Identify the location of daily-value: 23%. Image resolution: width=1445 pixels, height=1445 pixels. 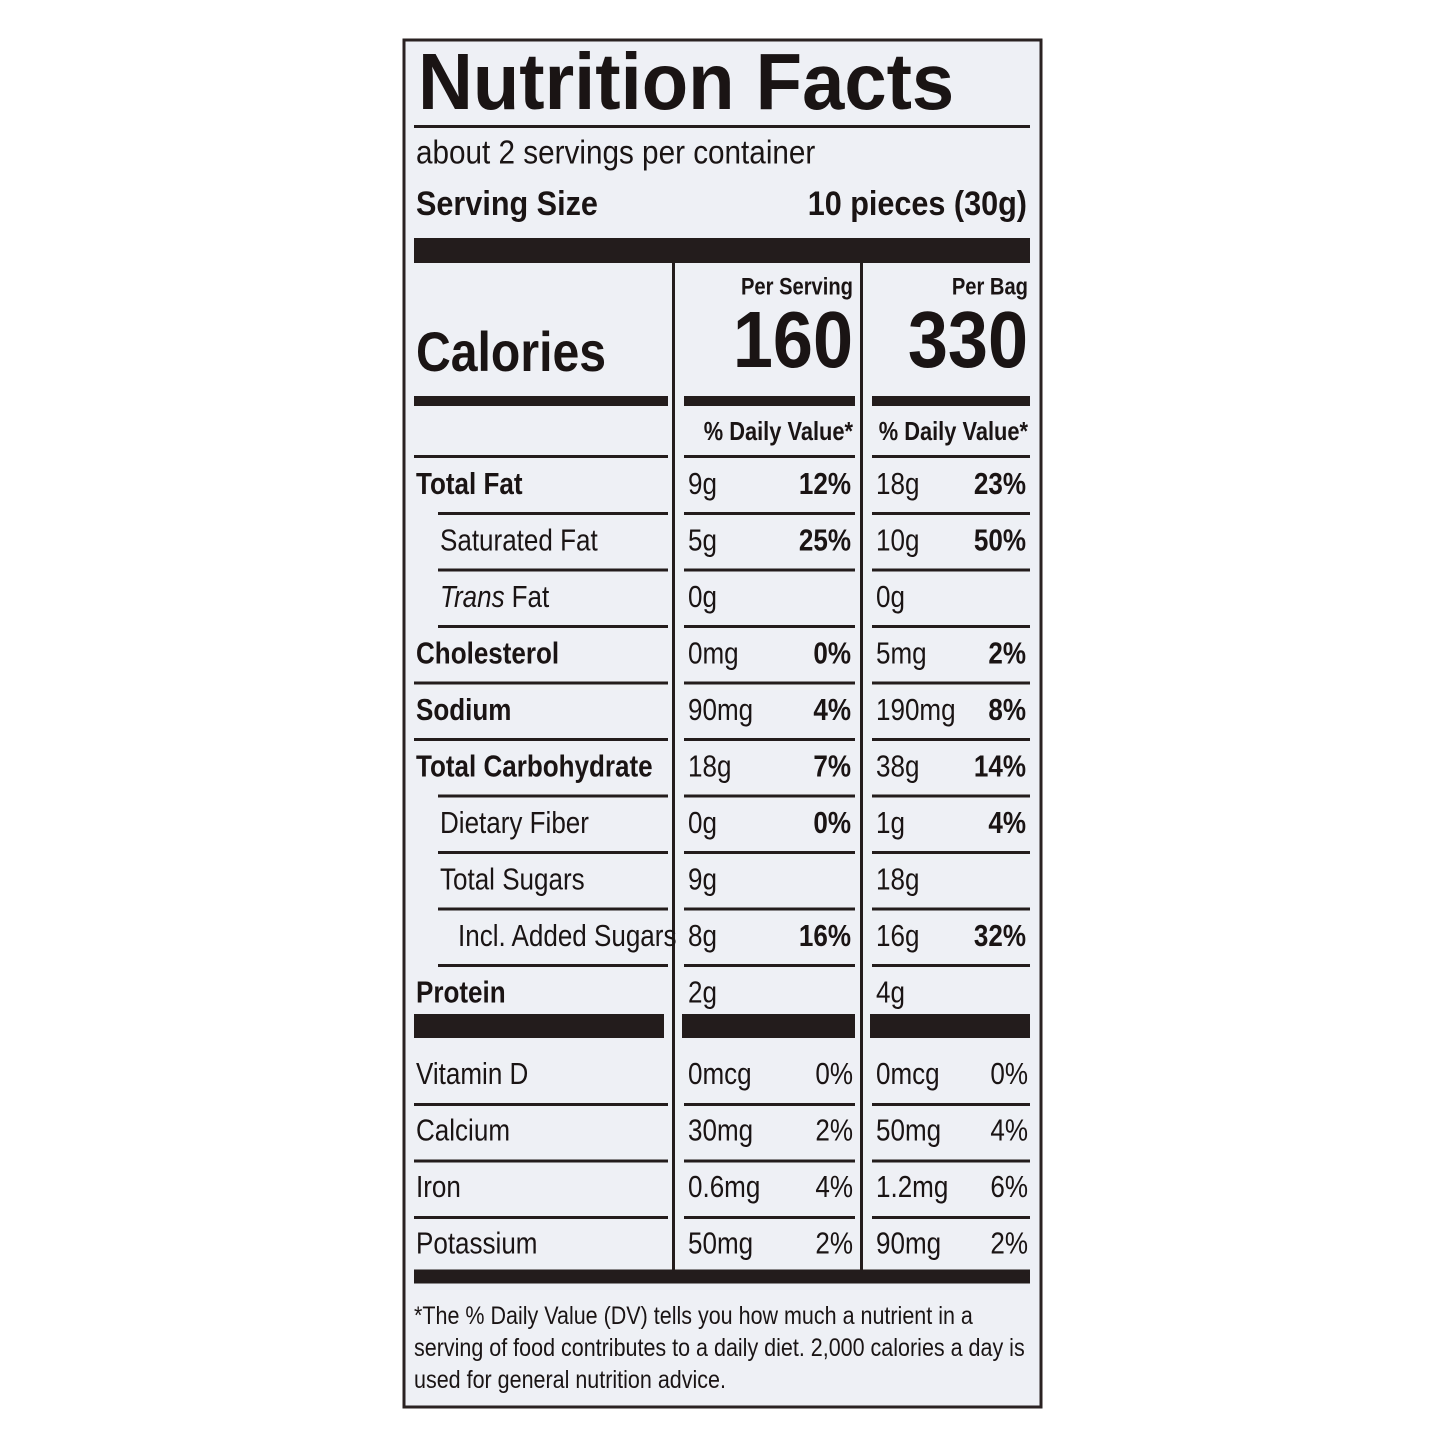
(1000, 484).